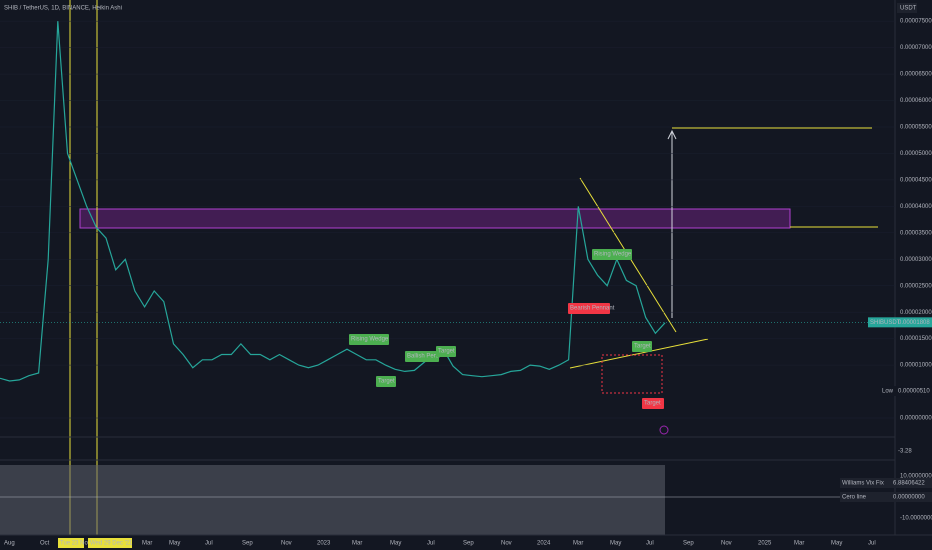  Describe the element at coordinates (916, 22) in the screenshot. I see `price-tick-label: 0.00007500` at that location.